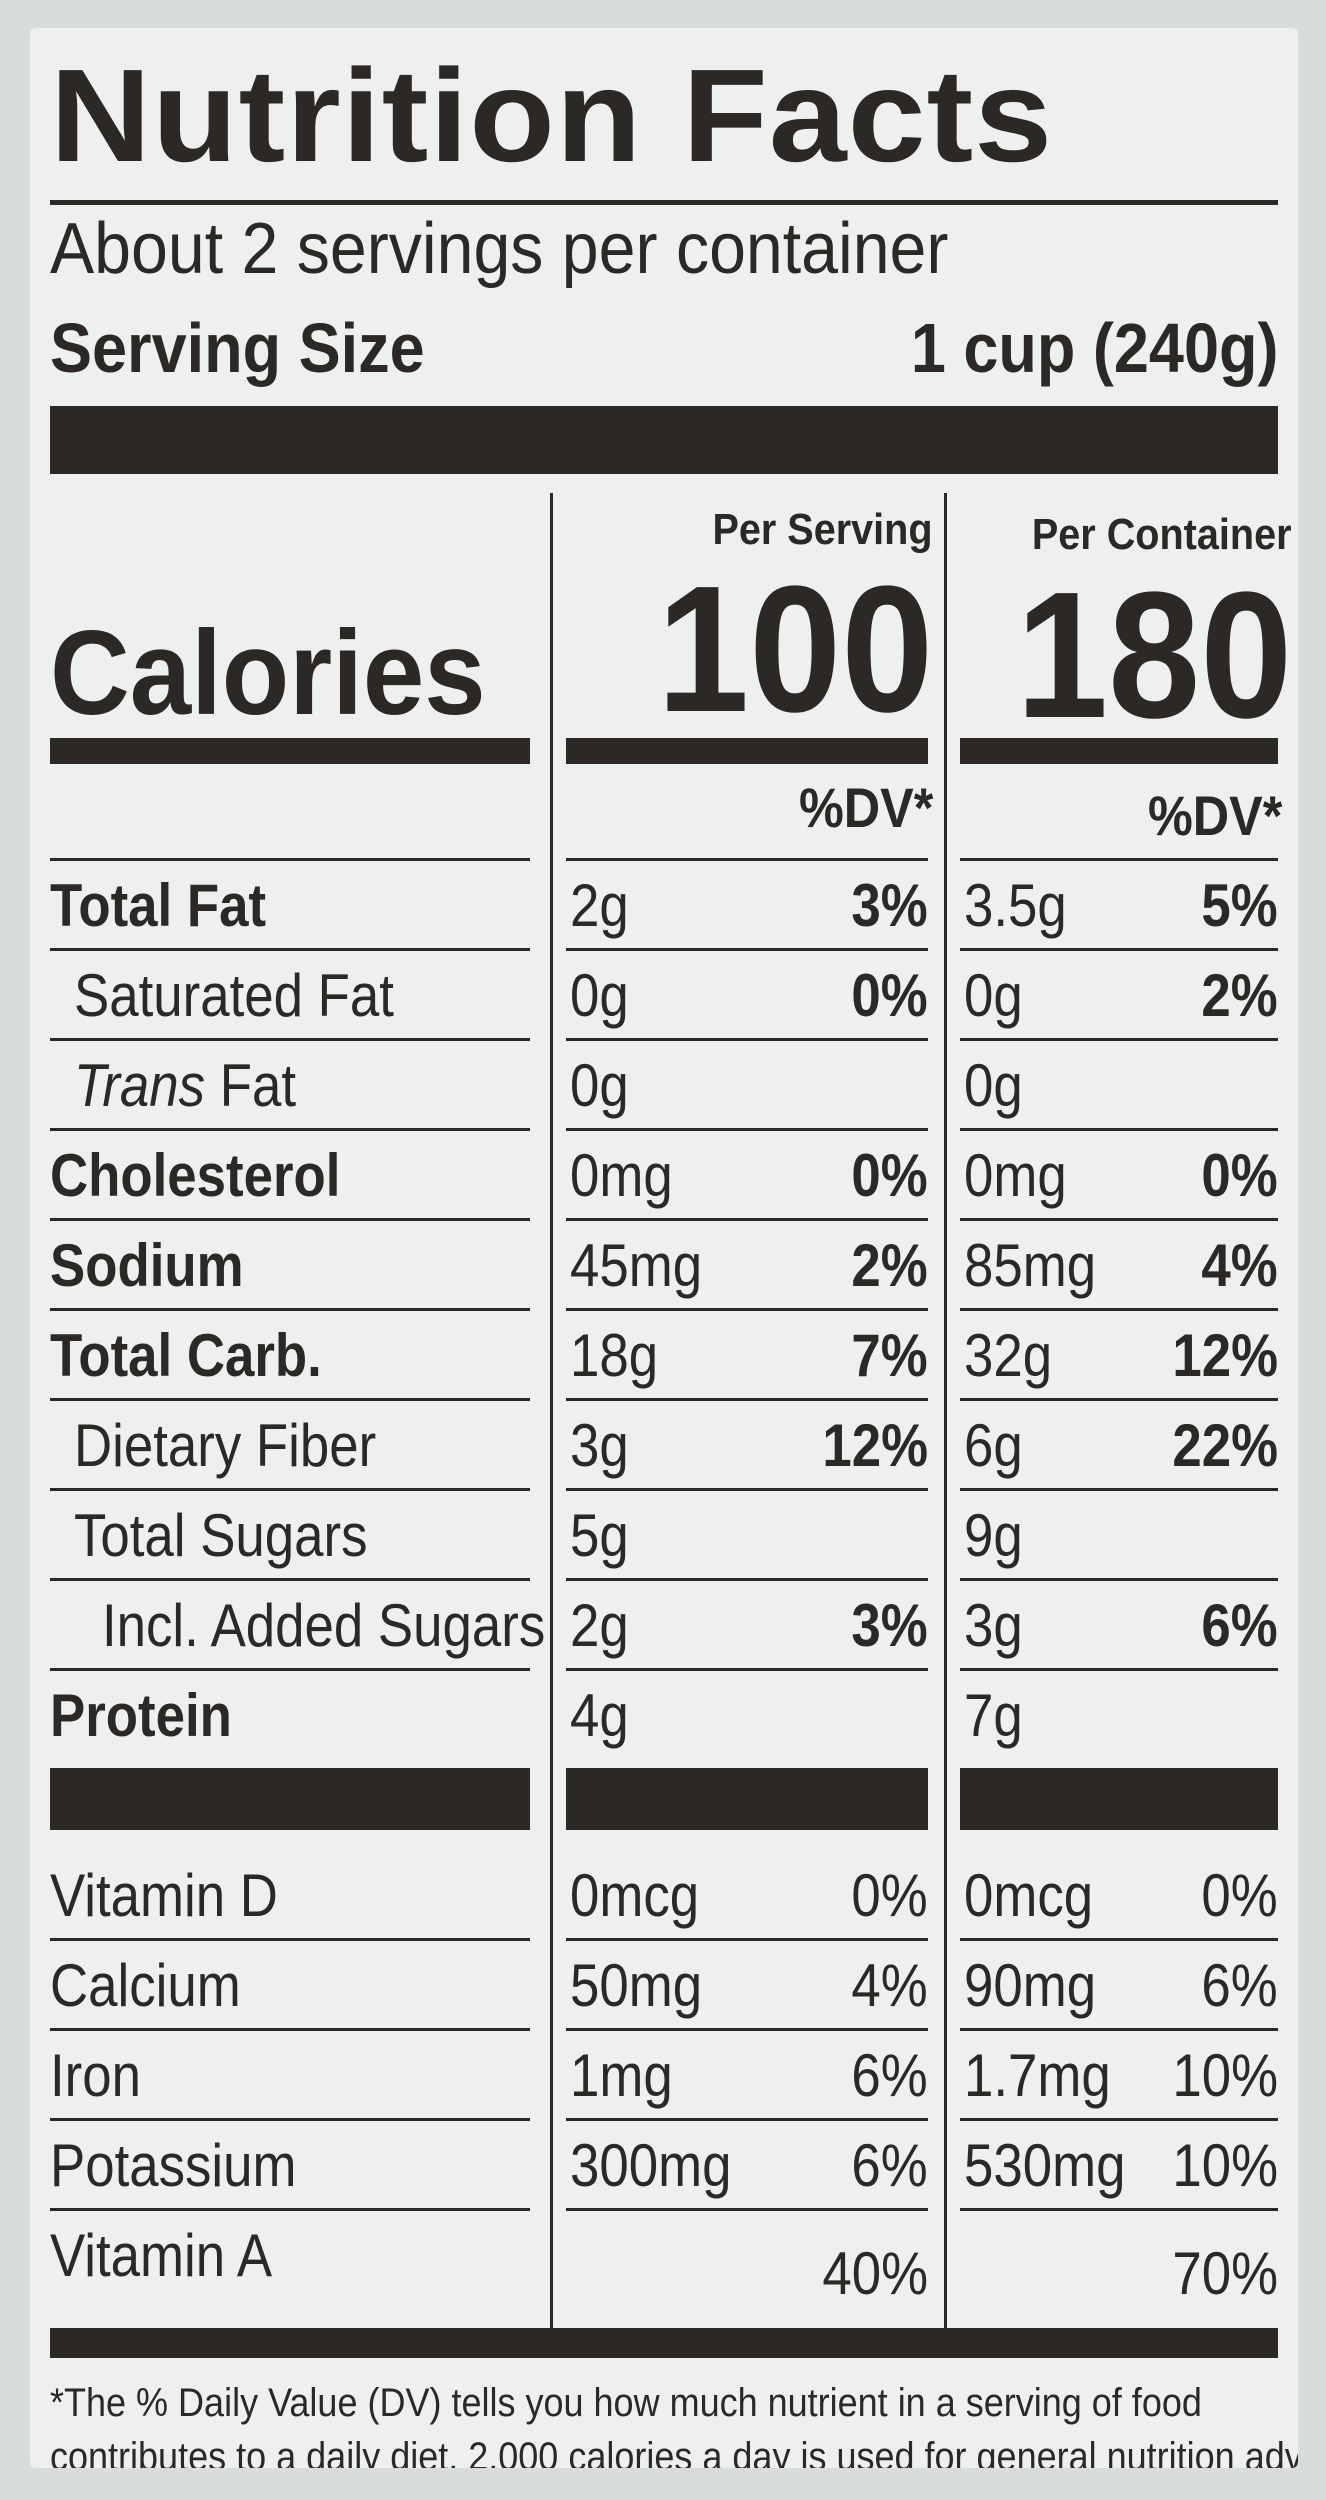 Image resolution: width=1326 pixels, height=2500 pixels. Describe the element at coordinates (599, 1535) in the screenshot. I see `serving-amount: 5g` at that location.